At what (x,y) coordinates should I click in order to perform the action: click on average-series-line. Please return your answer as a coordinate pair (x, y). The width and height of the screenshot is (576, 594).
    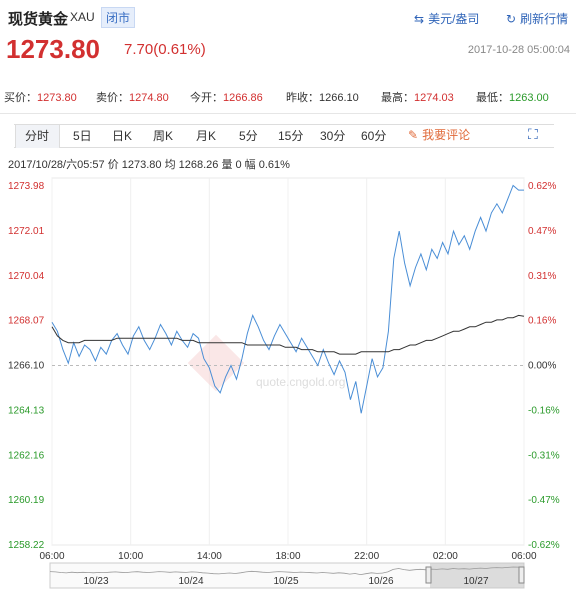
    Looking at the image, I should click on (288, 334).